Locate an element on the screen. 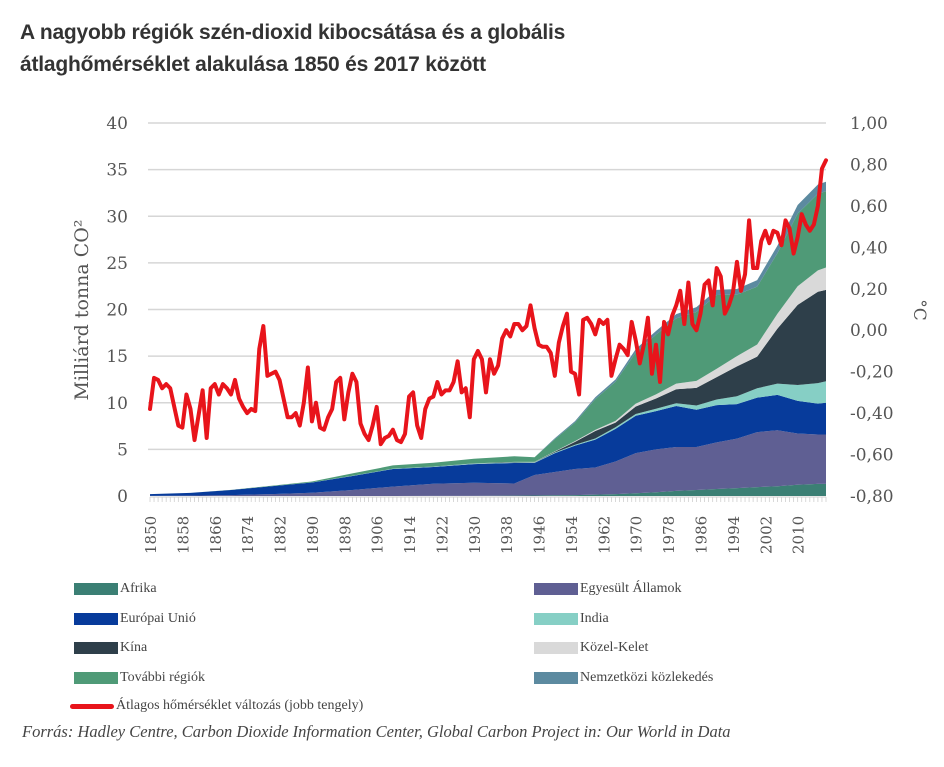  legend-label-egyesult-allamok: Egyesült Államok is located at coordinates (631, 588).